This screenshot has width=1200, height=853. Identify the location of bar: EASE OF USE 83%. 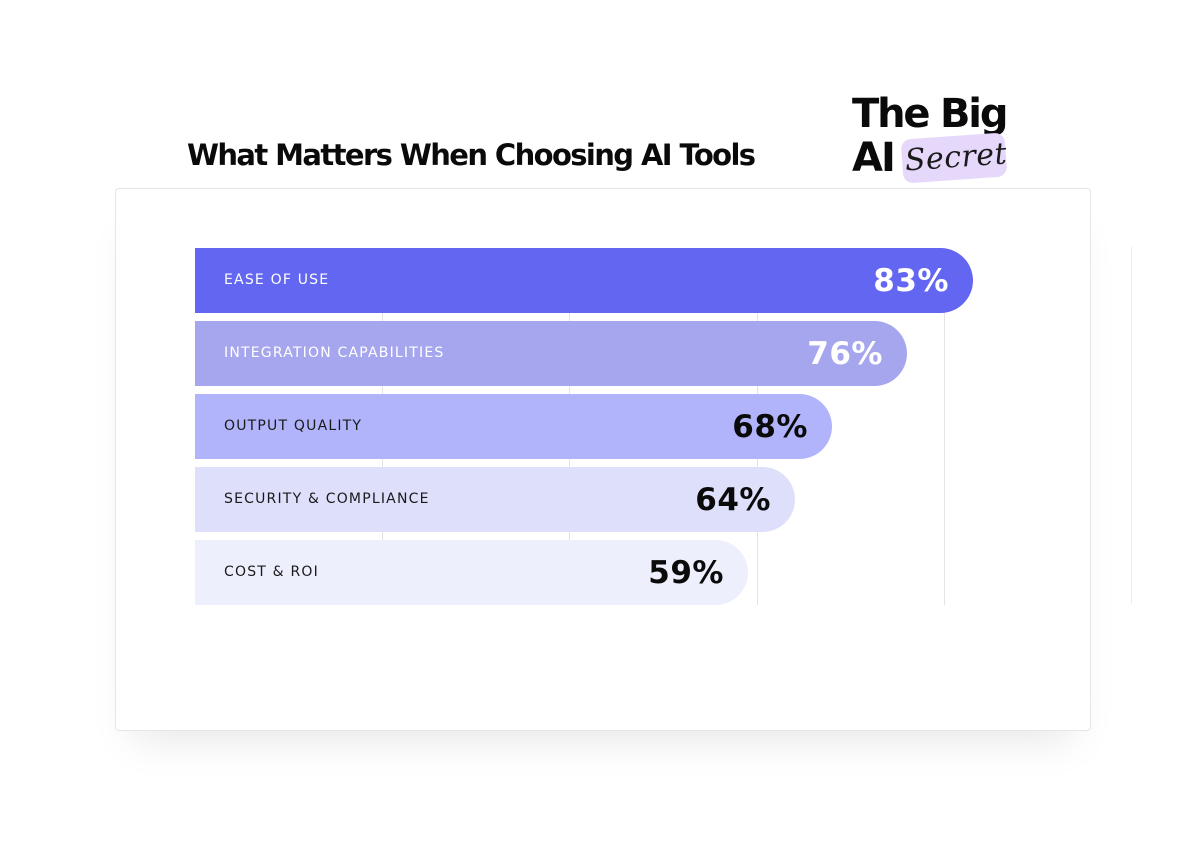
(584, 280).